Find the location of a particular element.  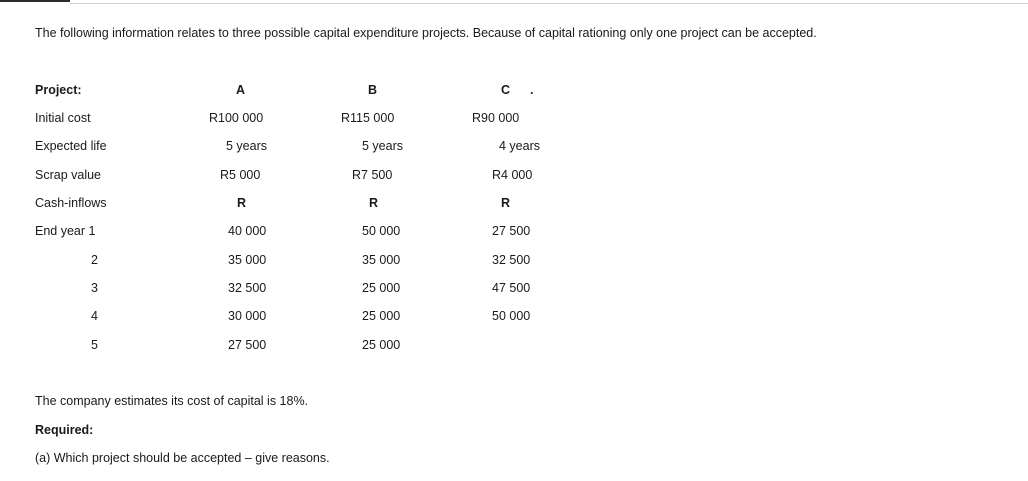

year-1-a: 40 000 is located at coordinates (247, 231).